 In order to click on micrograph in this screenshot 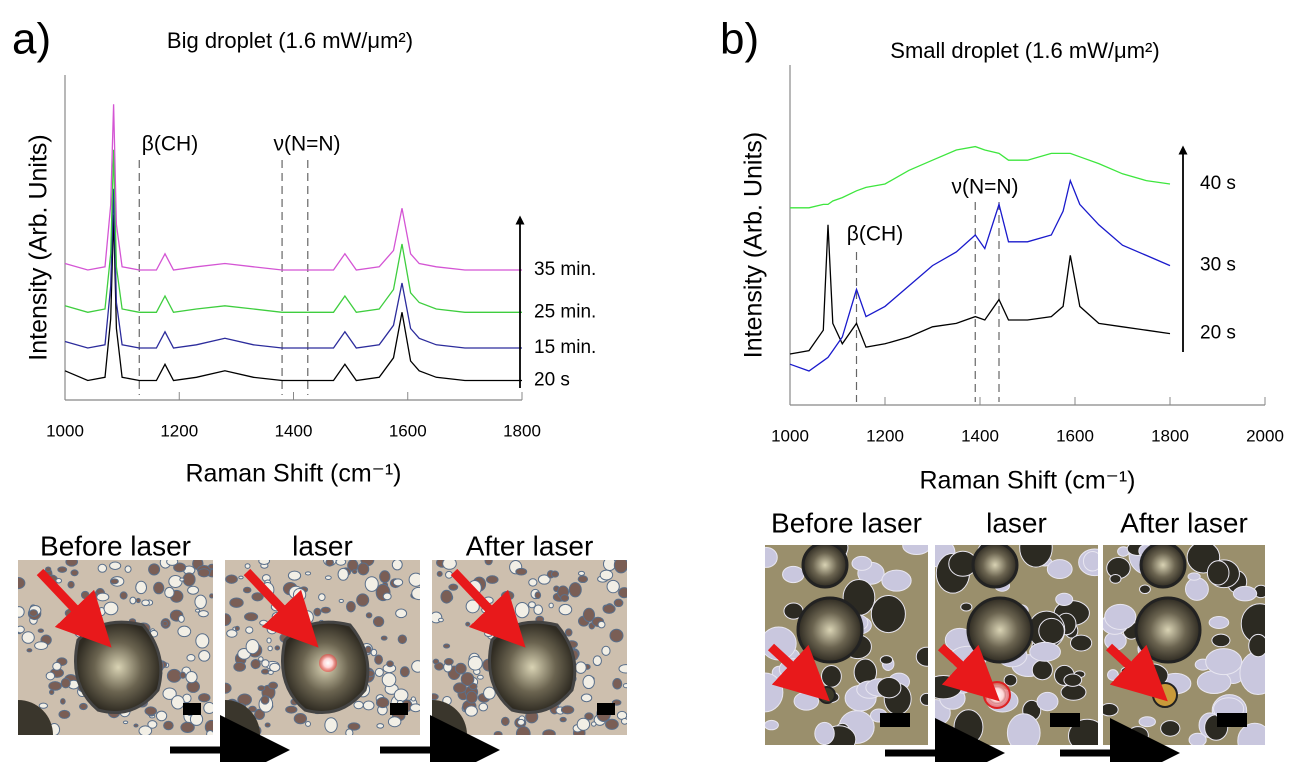, I will do `click(846, 645)`.